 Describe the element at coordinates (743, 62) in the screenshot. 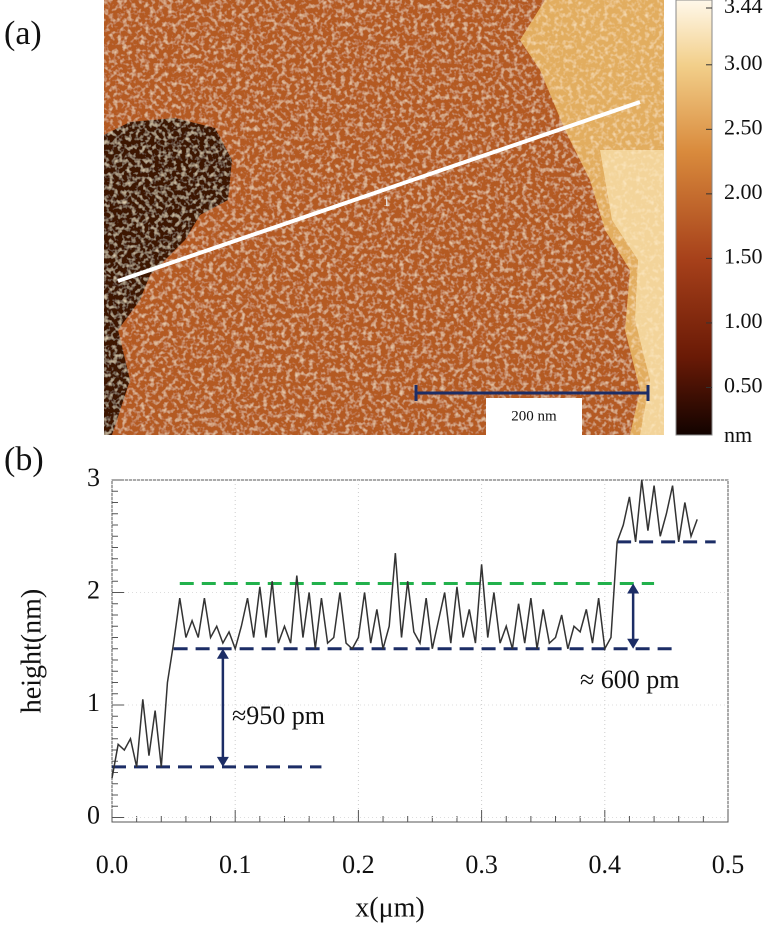

I see `colorbar-tick-label: 3.00` at that location.